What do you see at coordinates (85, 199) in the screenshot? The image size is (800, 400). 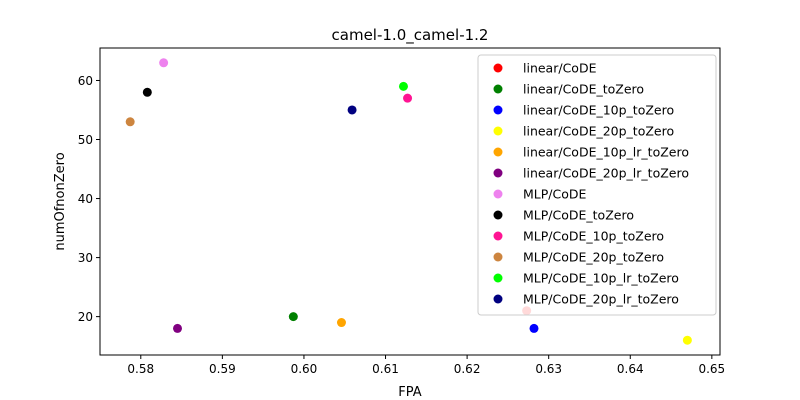 I see `y-tick-label: 40` at bounding box center [85, 199].